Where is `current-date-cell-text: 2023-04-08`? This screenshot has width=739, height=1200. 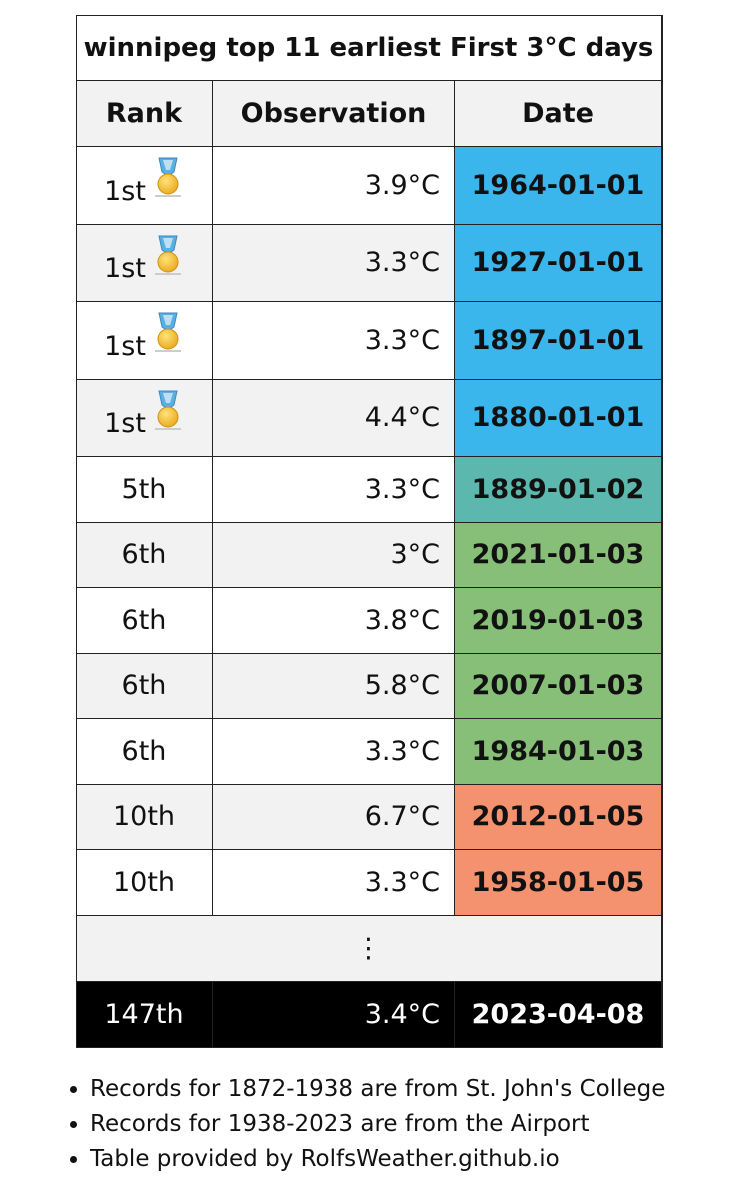
current-date-cell-text: 2023-04-08 is located at coordinates (558, 1014).